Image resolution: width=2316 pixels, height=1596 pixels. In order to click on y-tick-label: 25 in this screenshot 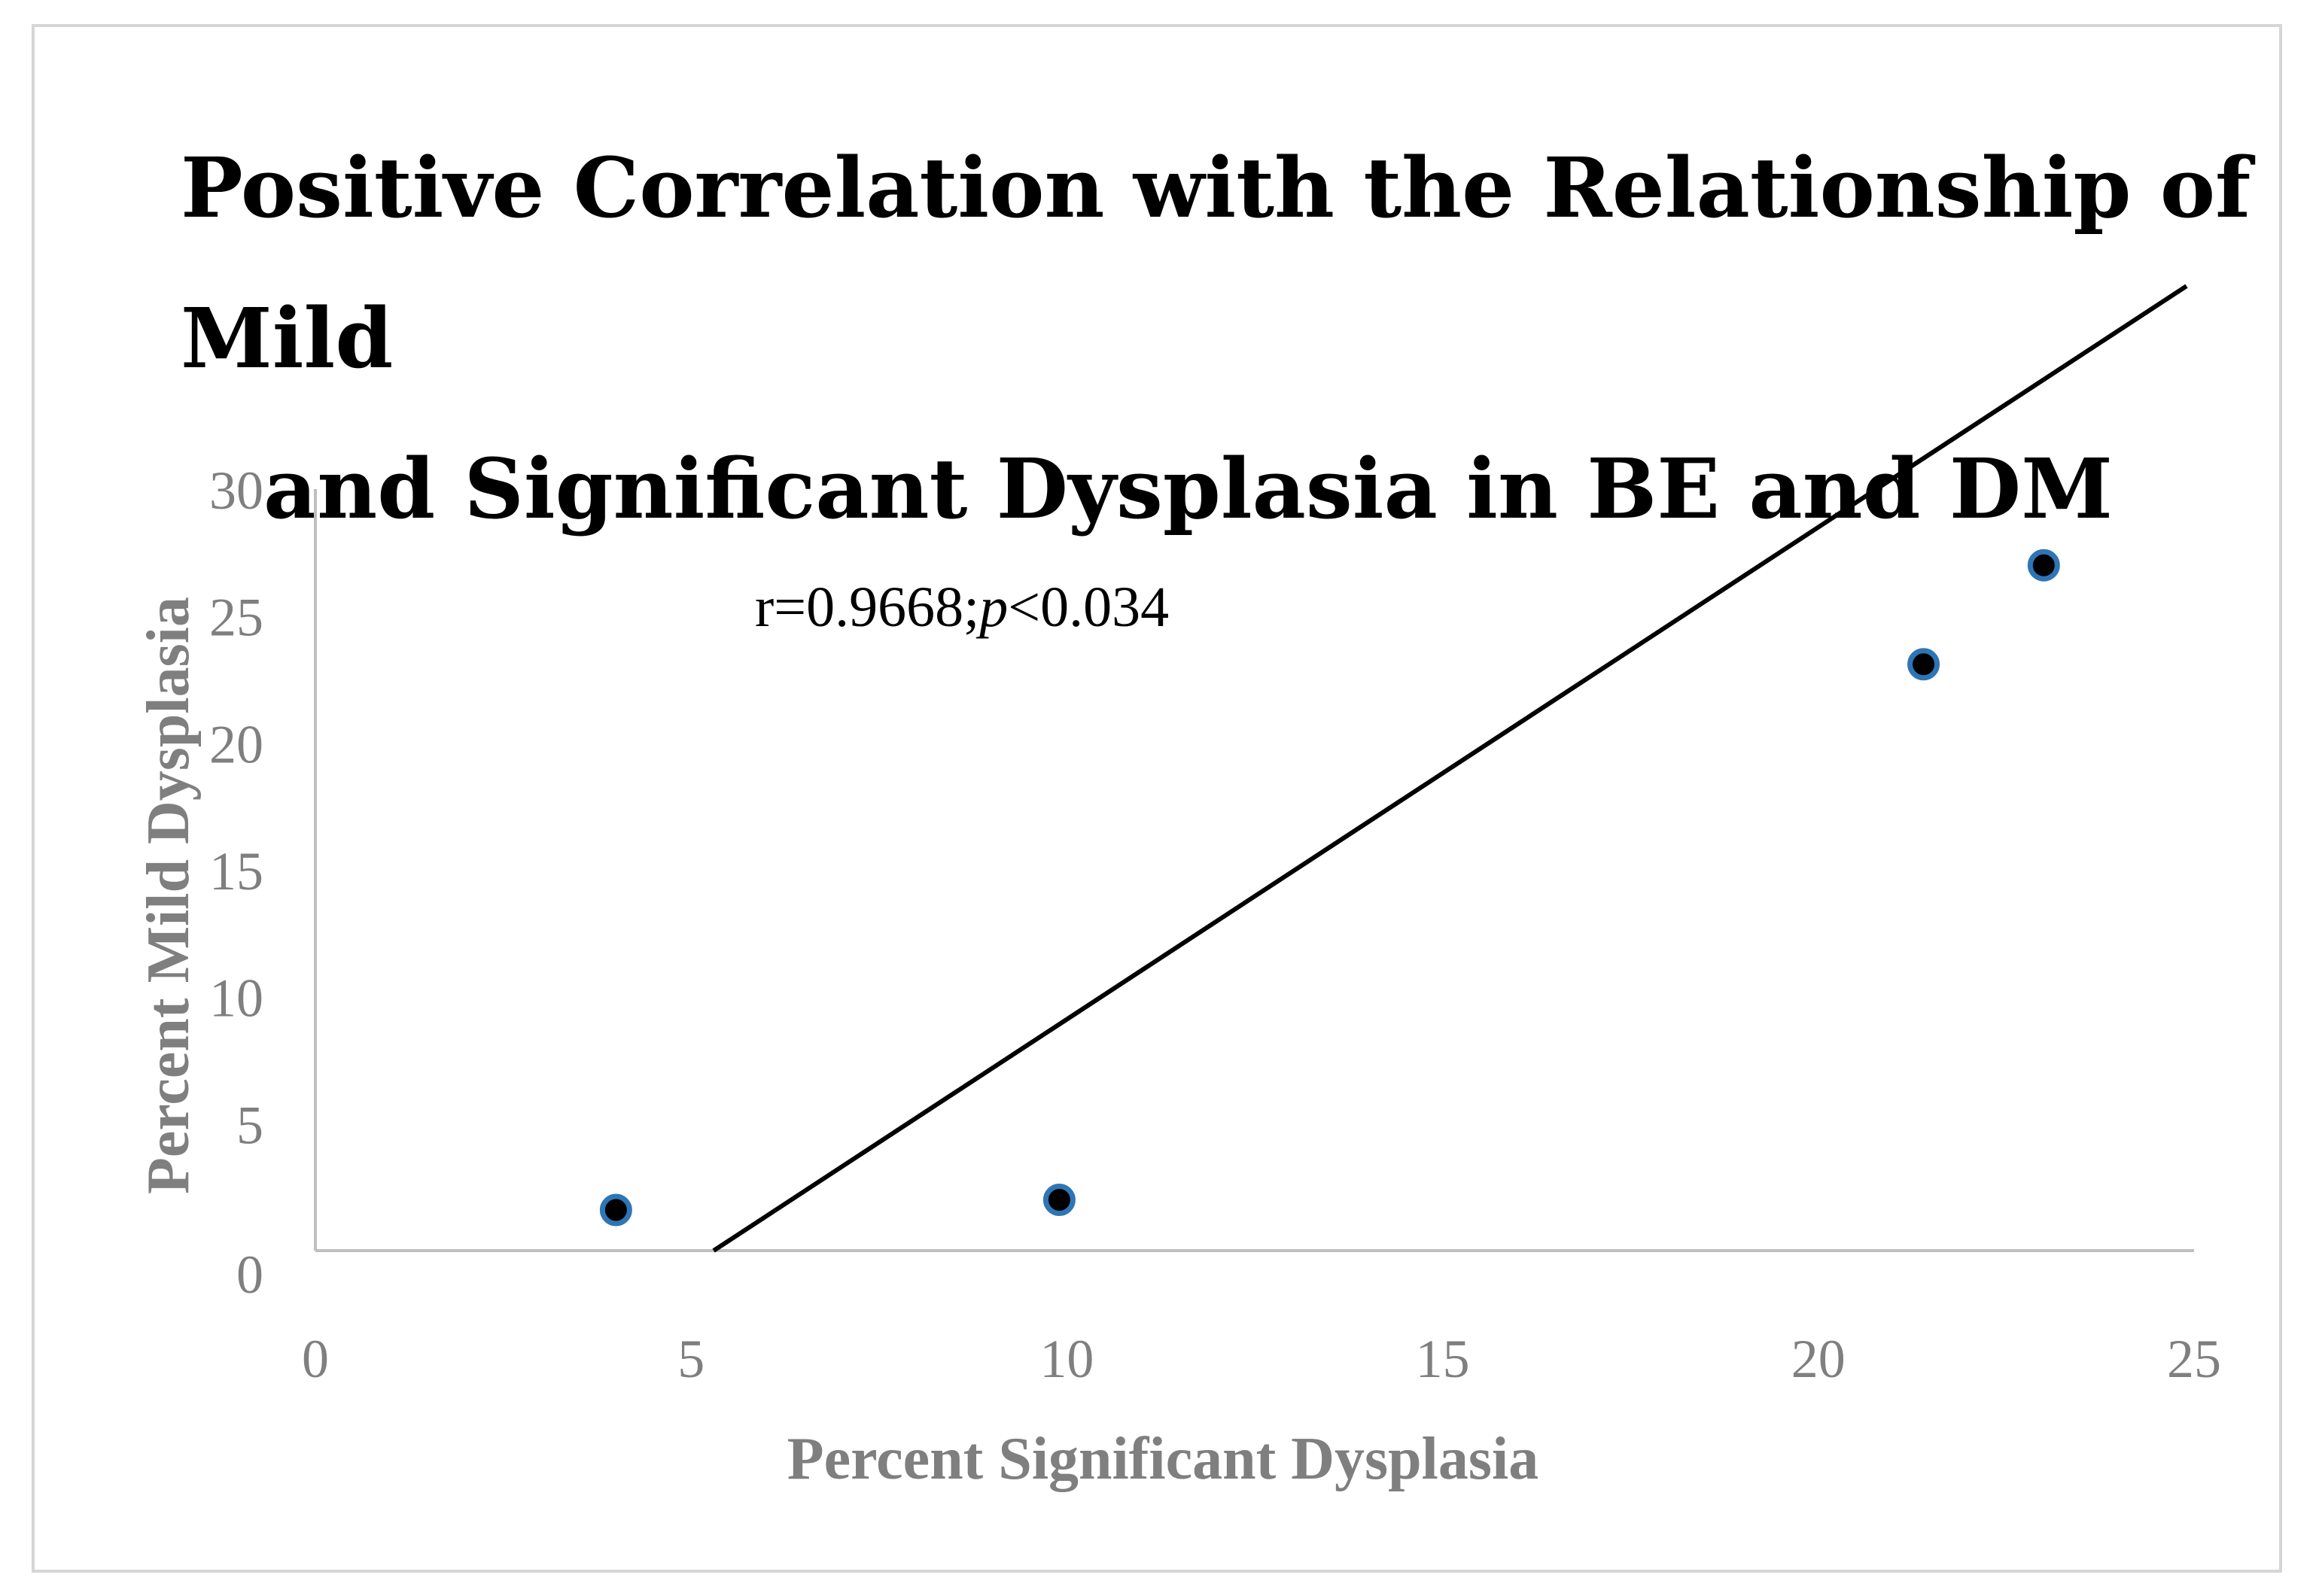, I will do `click(236, 618)`.